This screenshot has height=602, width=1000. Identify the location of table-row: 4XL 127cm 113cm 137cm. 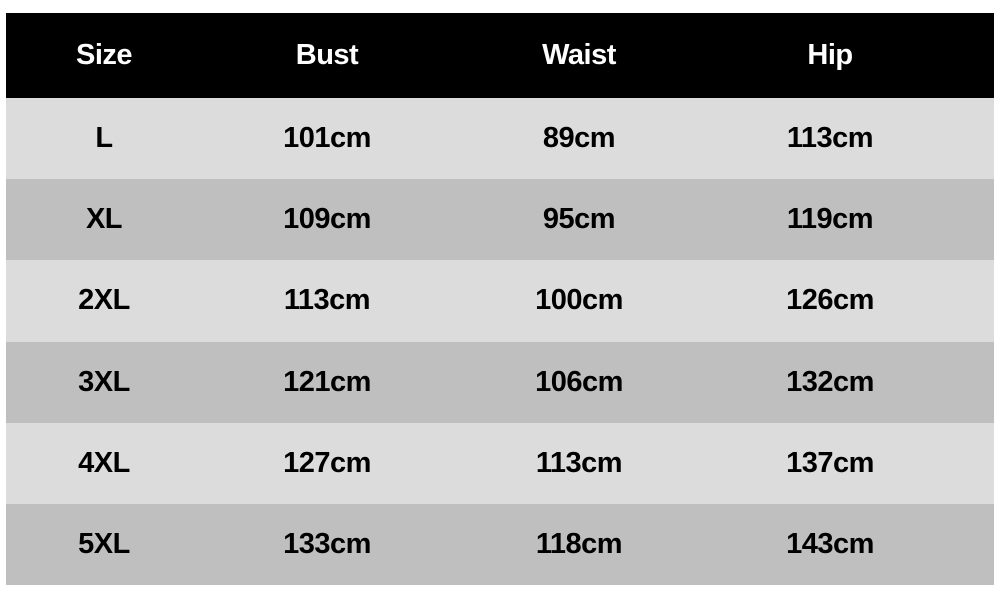
(500, 463).